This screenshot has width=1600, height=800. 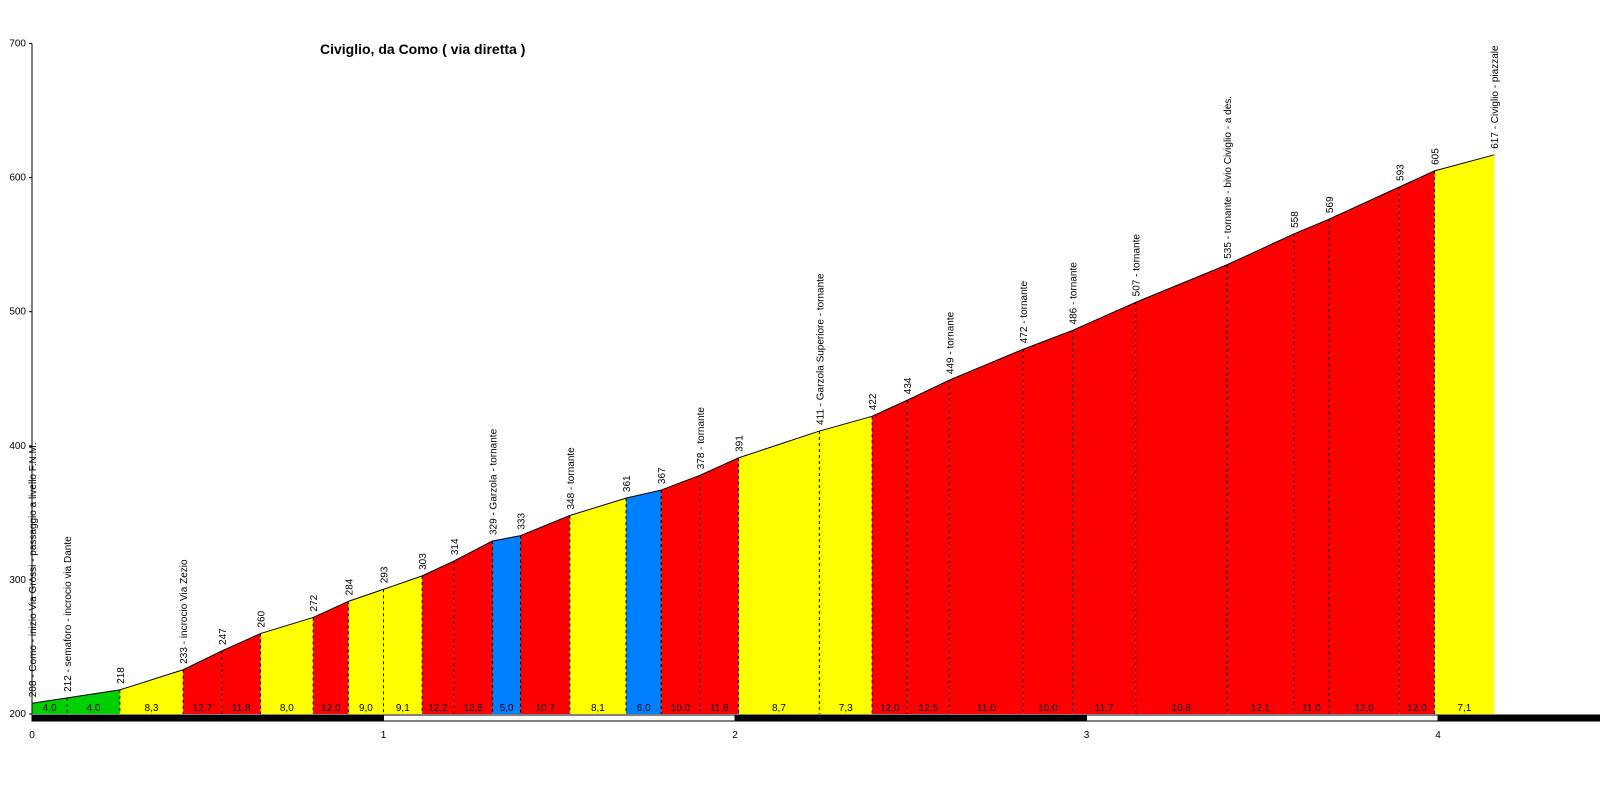 What do you see at coordinates (1438, 735) in the screenshot?
I see `x-tick-label: 4` at bounding box center [1438, 735].